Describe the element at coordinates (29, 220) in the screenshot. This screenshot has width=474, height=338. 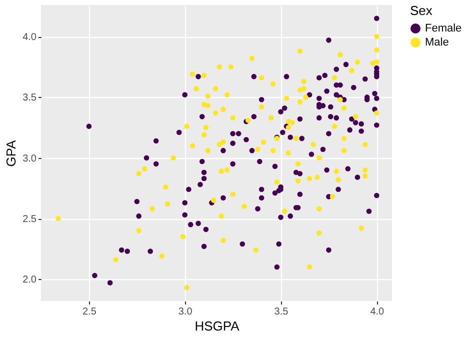
I see `y-tick-label: 2.5` at that location.